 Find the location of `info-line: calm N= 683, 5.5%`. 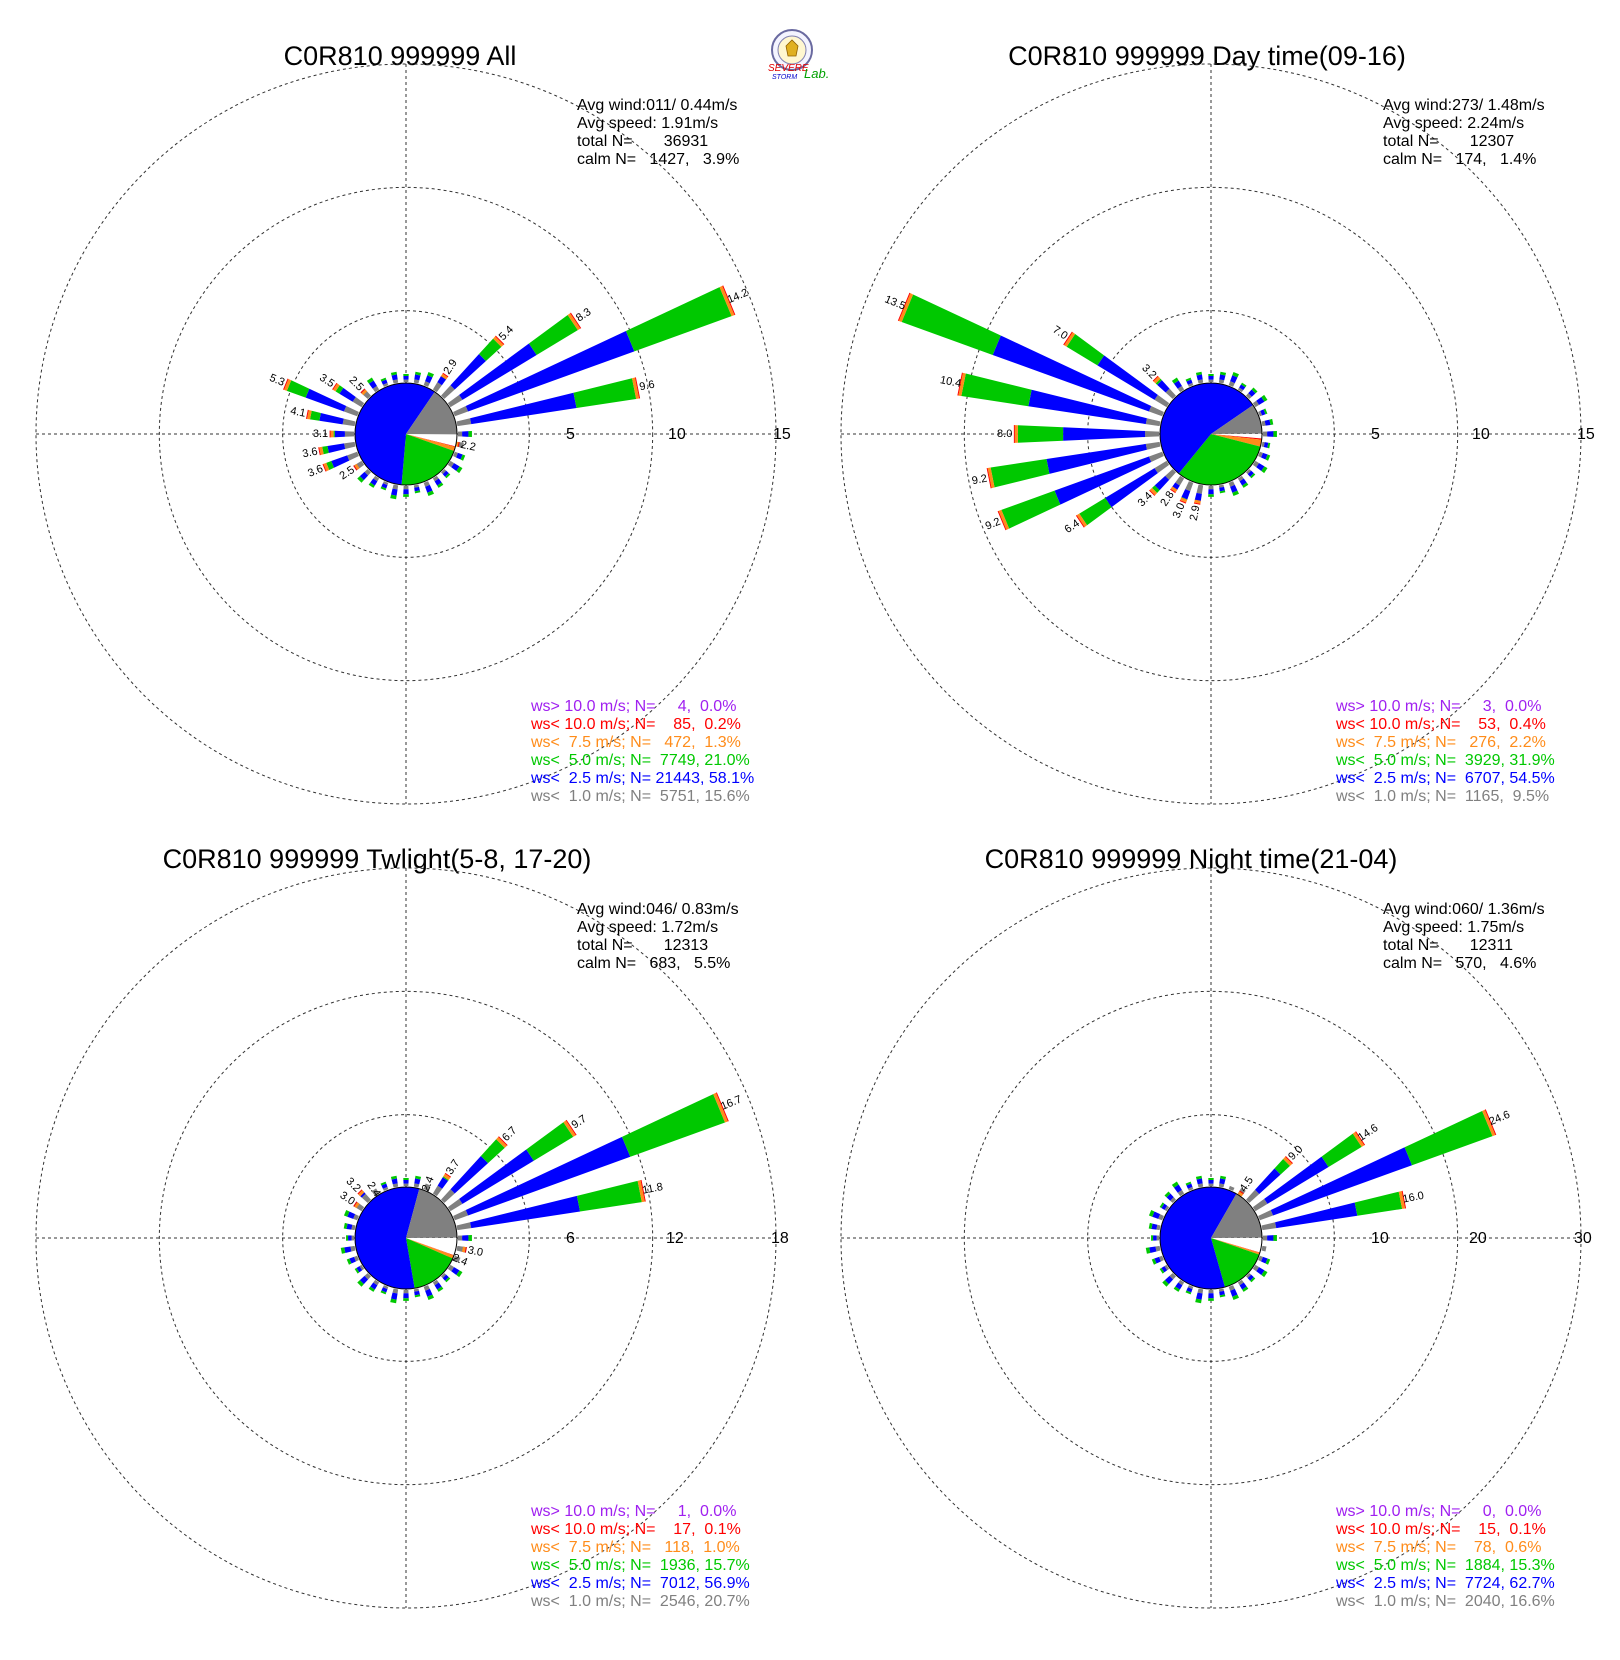

info-line: calm N= 683, 5.5% is located at coordinates (653, 963).